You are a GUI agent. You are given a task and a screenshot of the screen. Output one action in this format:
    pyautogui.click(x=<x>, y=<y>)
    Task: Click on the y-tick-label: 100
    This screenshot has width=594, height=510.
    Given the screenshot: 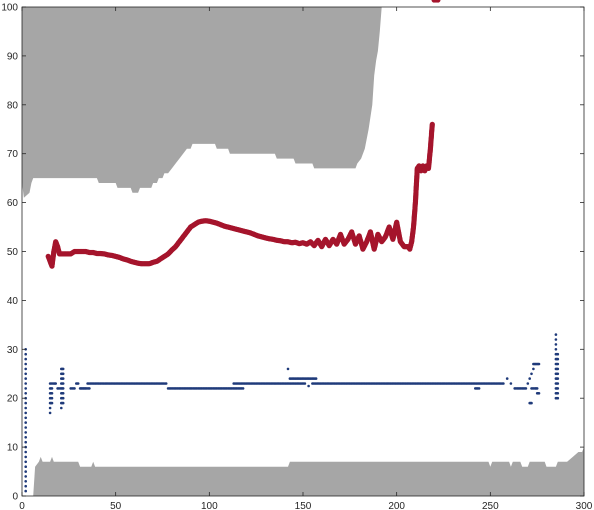 What is the action you would take?
    pyautogui.click(x=9, y=8)
    